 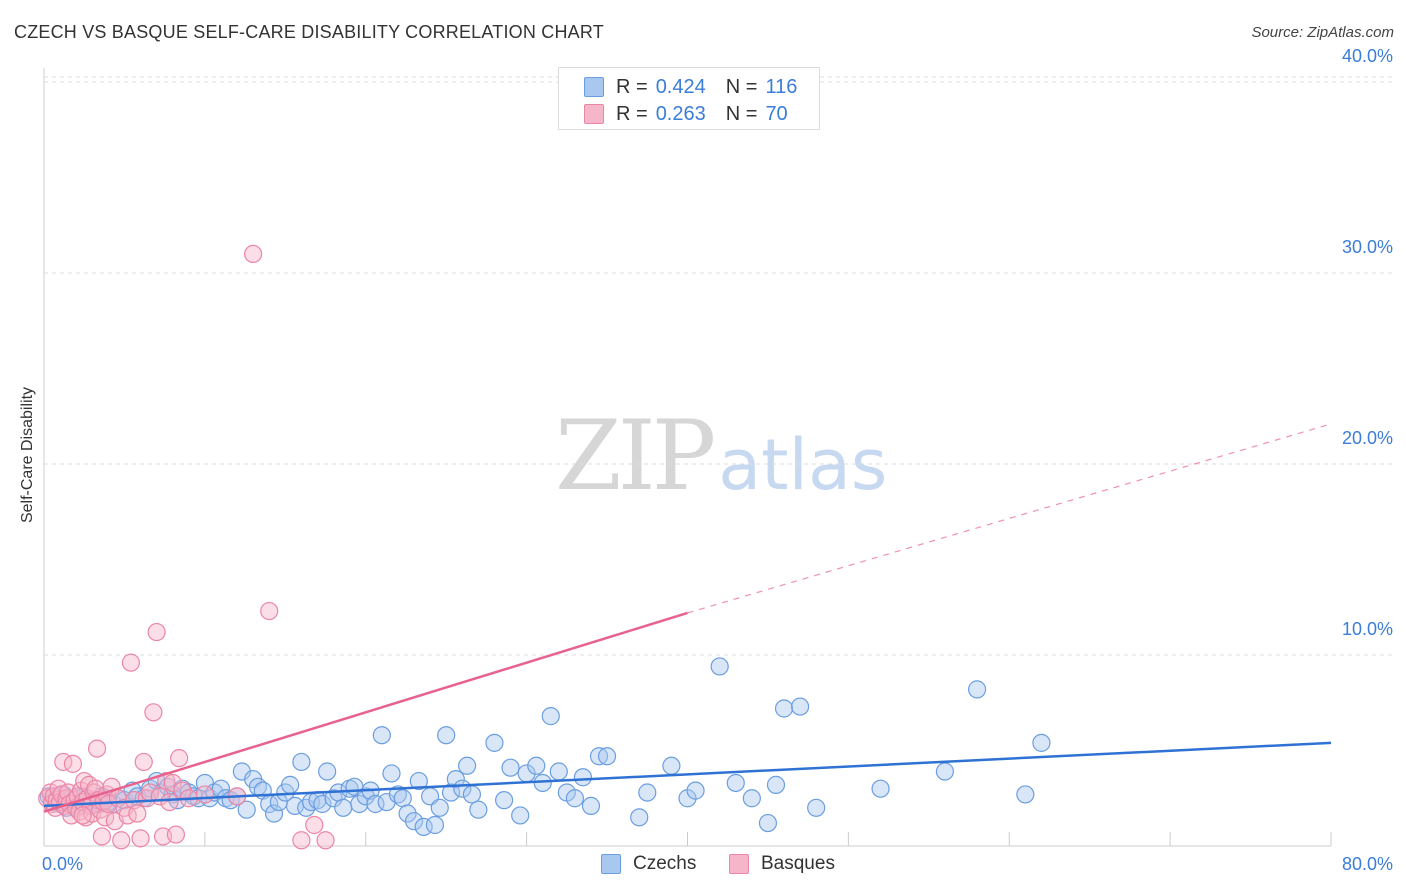 I want to click on legend-n-value-basques: 70, so click(x=776, y=113).